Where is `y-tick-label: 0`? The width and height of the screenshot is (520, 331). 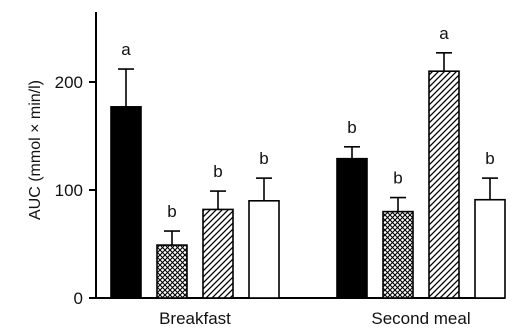 y-tick-label: 0 is located at coordinates (78, 298).